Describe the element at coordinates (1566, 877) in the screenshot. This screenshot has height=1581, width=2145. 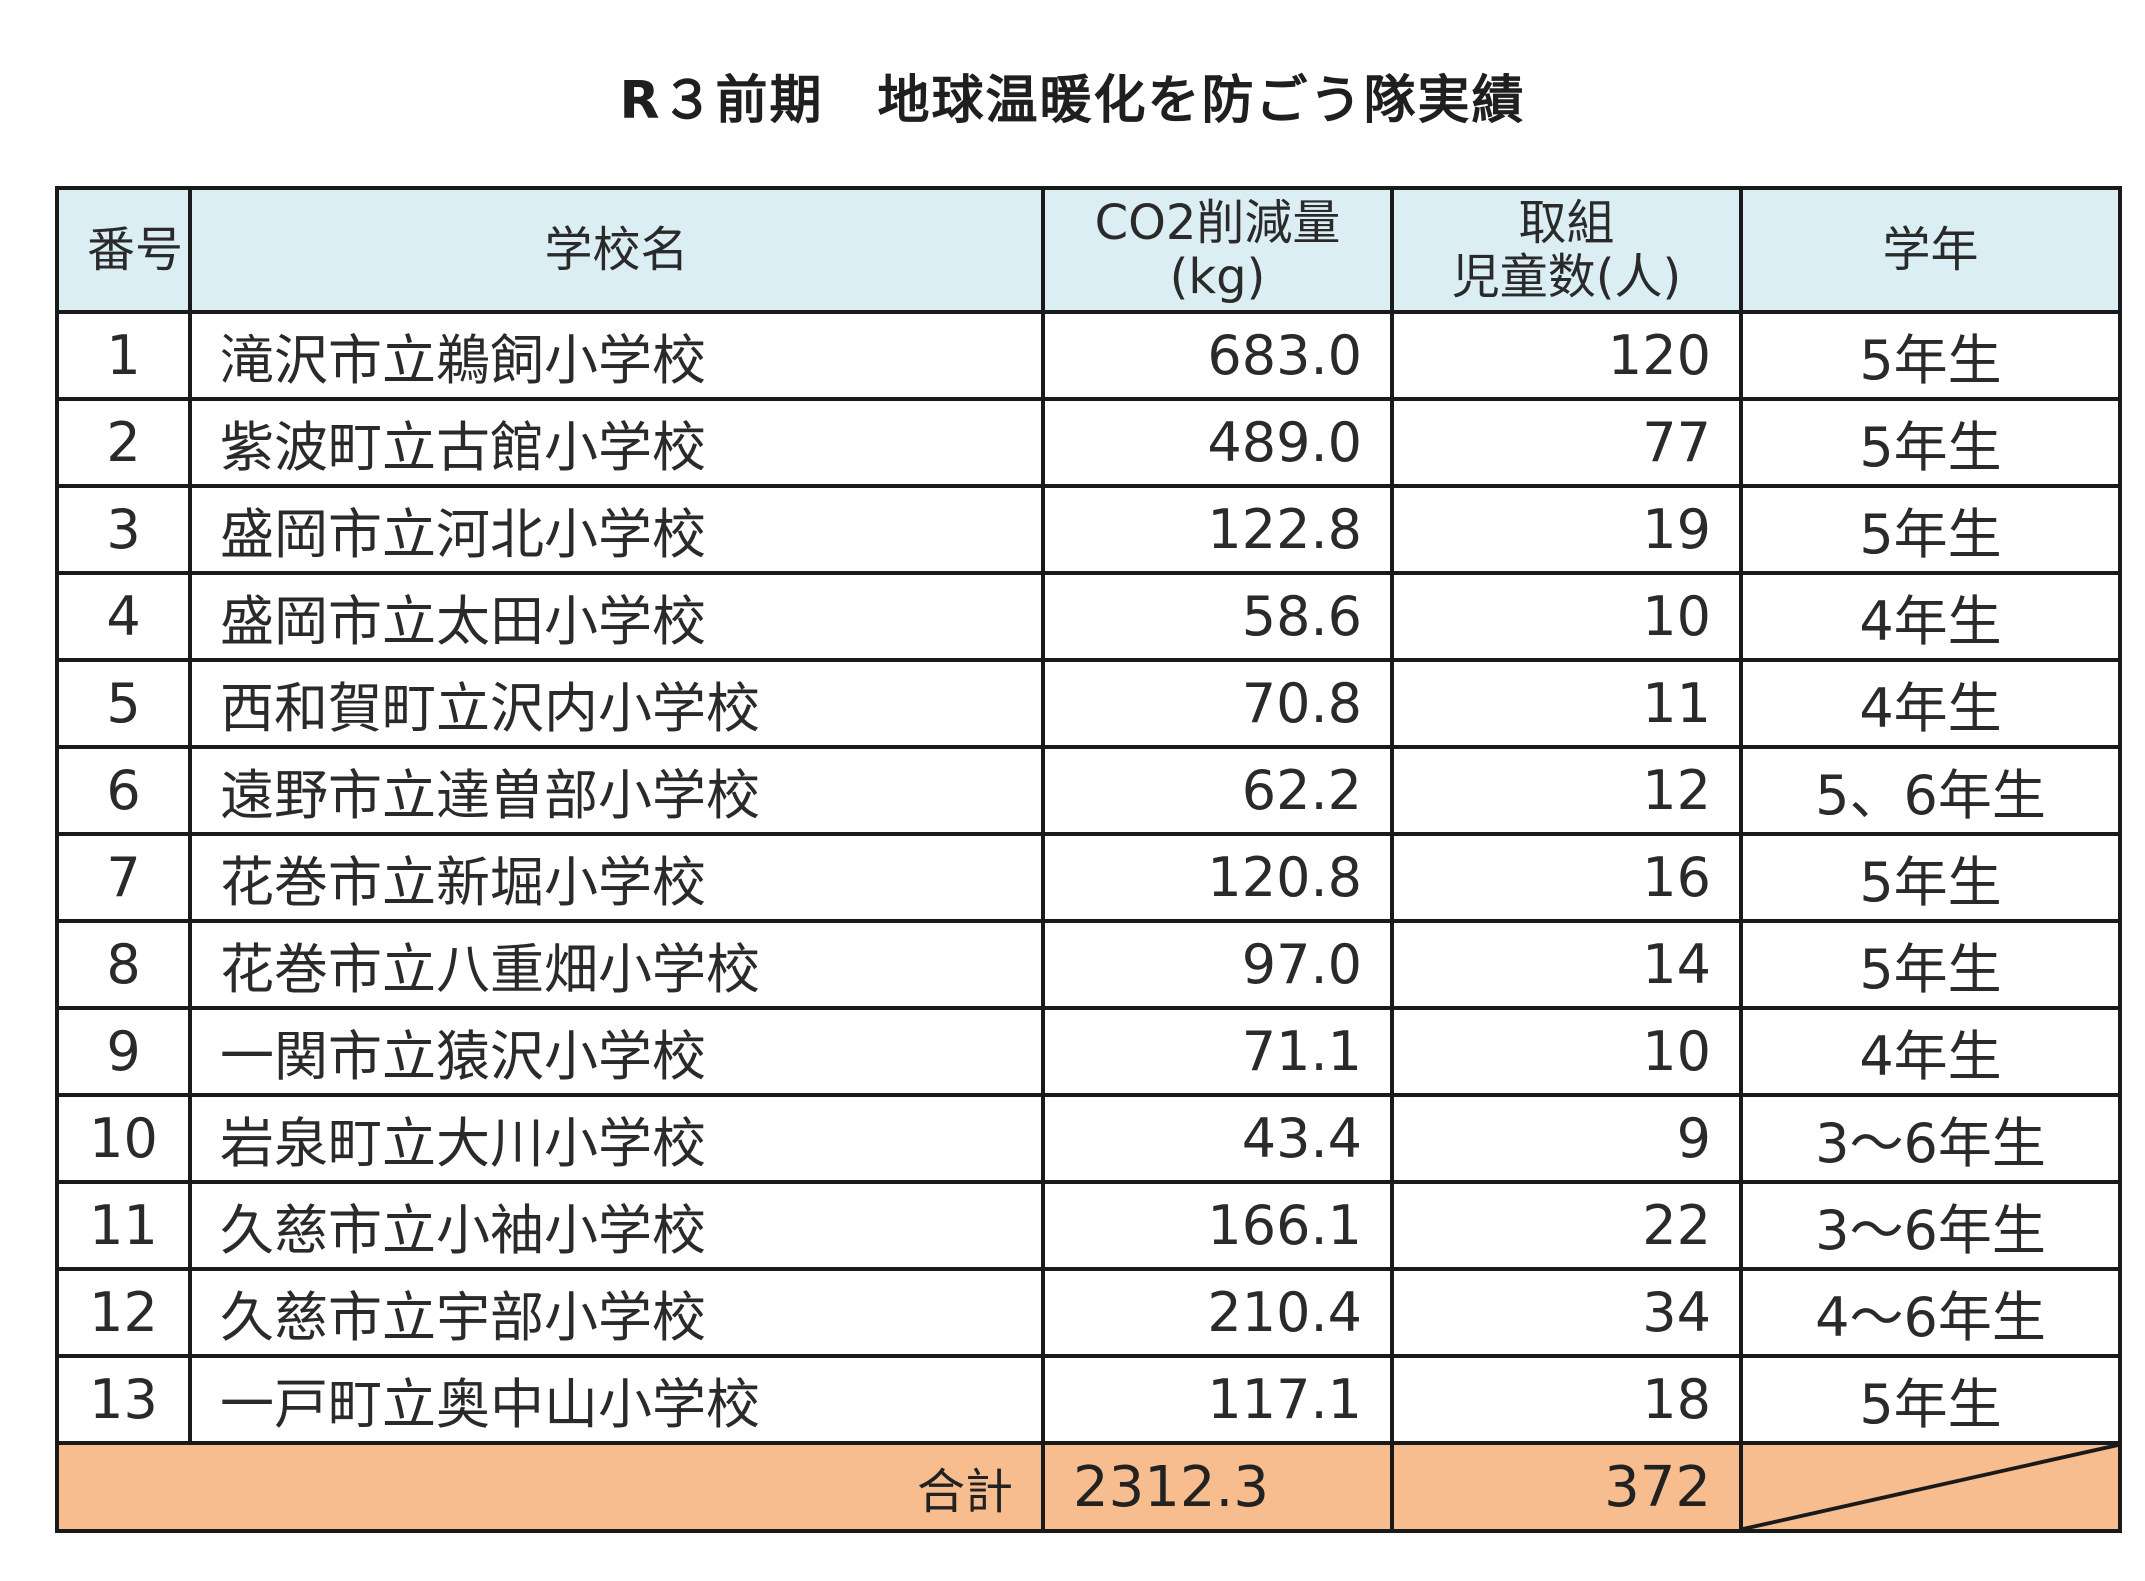
I see `row-participants: 16` at that location.